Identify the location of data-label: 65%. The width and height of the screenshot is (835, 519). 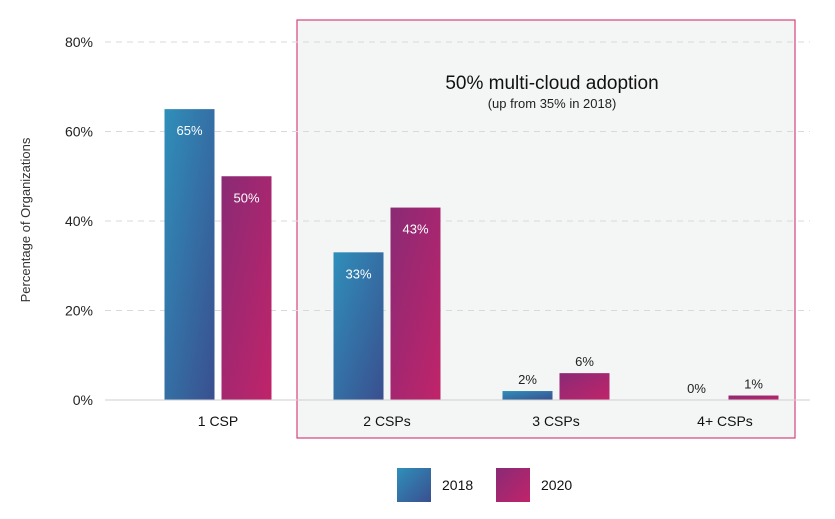
(189, 130).